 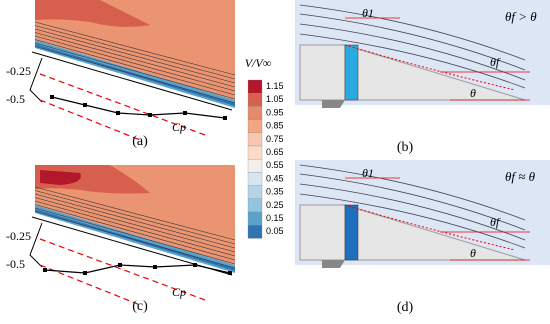 I want to click on panel-label: (b), so click(x=405, y=147).